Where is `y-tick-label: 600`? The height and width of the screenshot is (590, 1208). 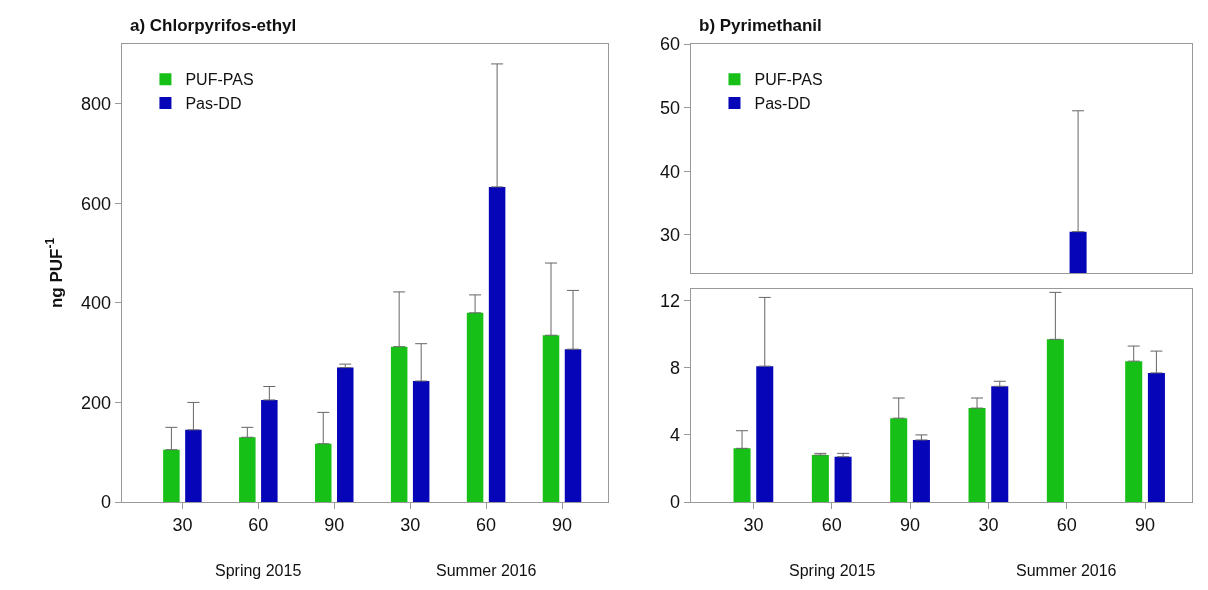
y-tick-label: 600 is located at coordinates (96, 203).